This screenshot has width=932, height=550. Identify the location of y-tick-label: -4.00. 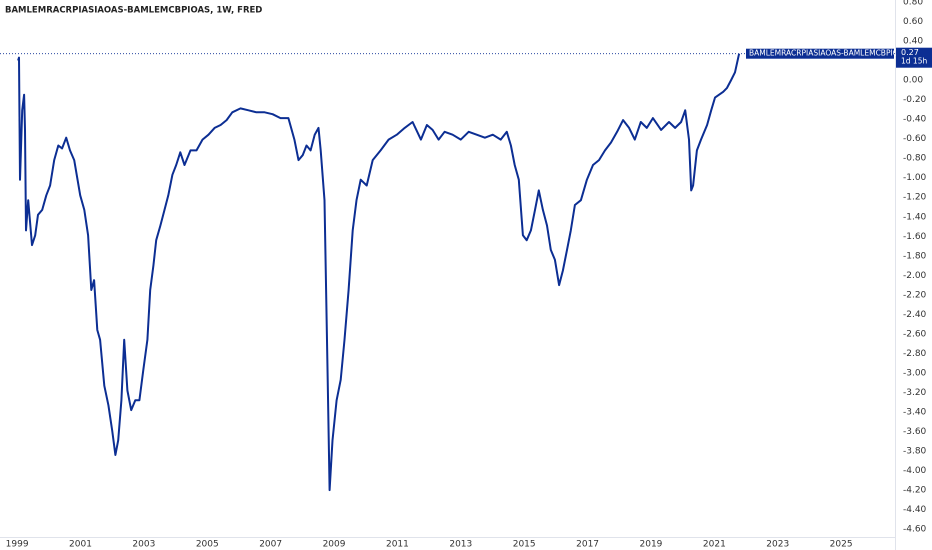
(915, 471).